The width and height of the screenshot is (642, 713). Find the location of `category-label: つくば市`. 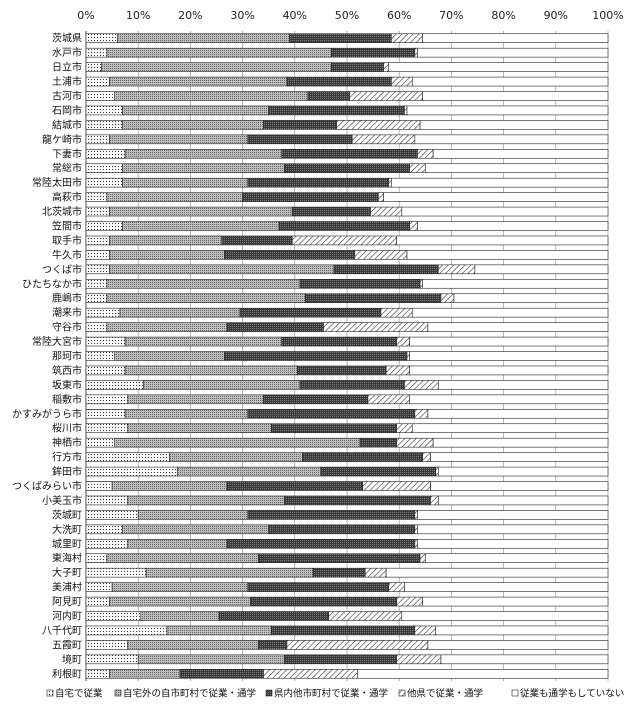

category-label: つくば市 is located at coordinates (62, 269).